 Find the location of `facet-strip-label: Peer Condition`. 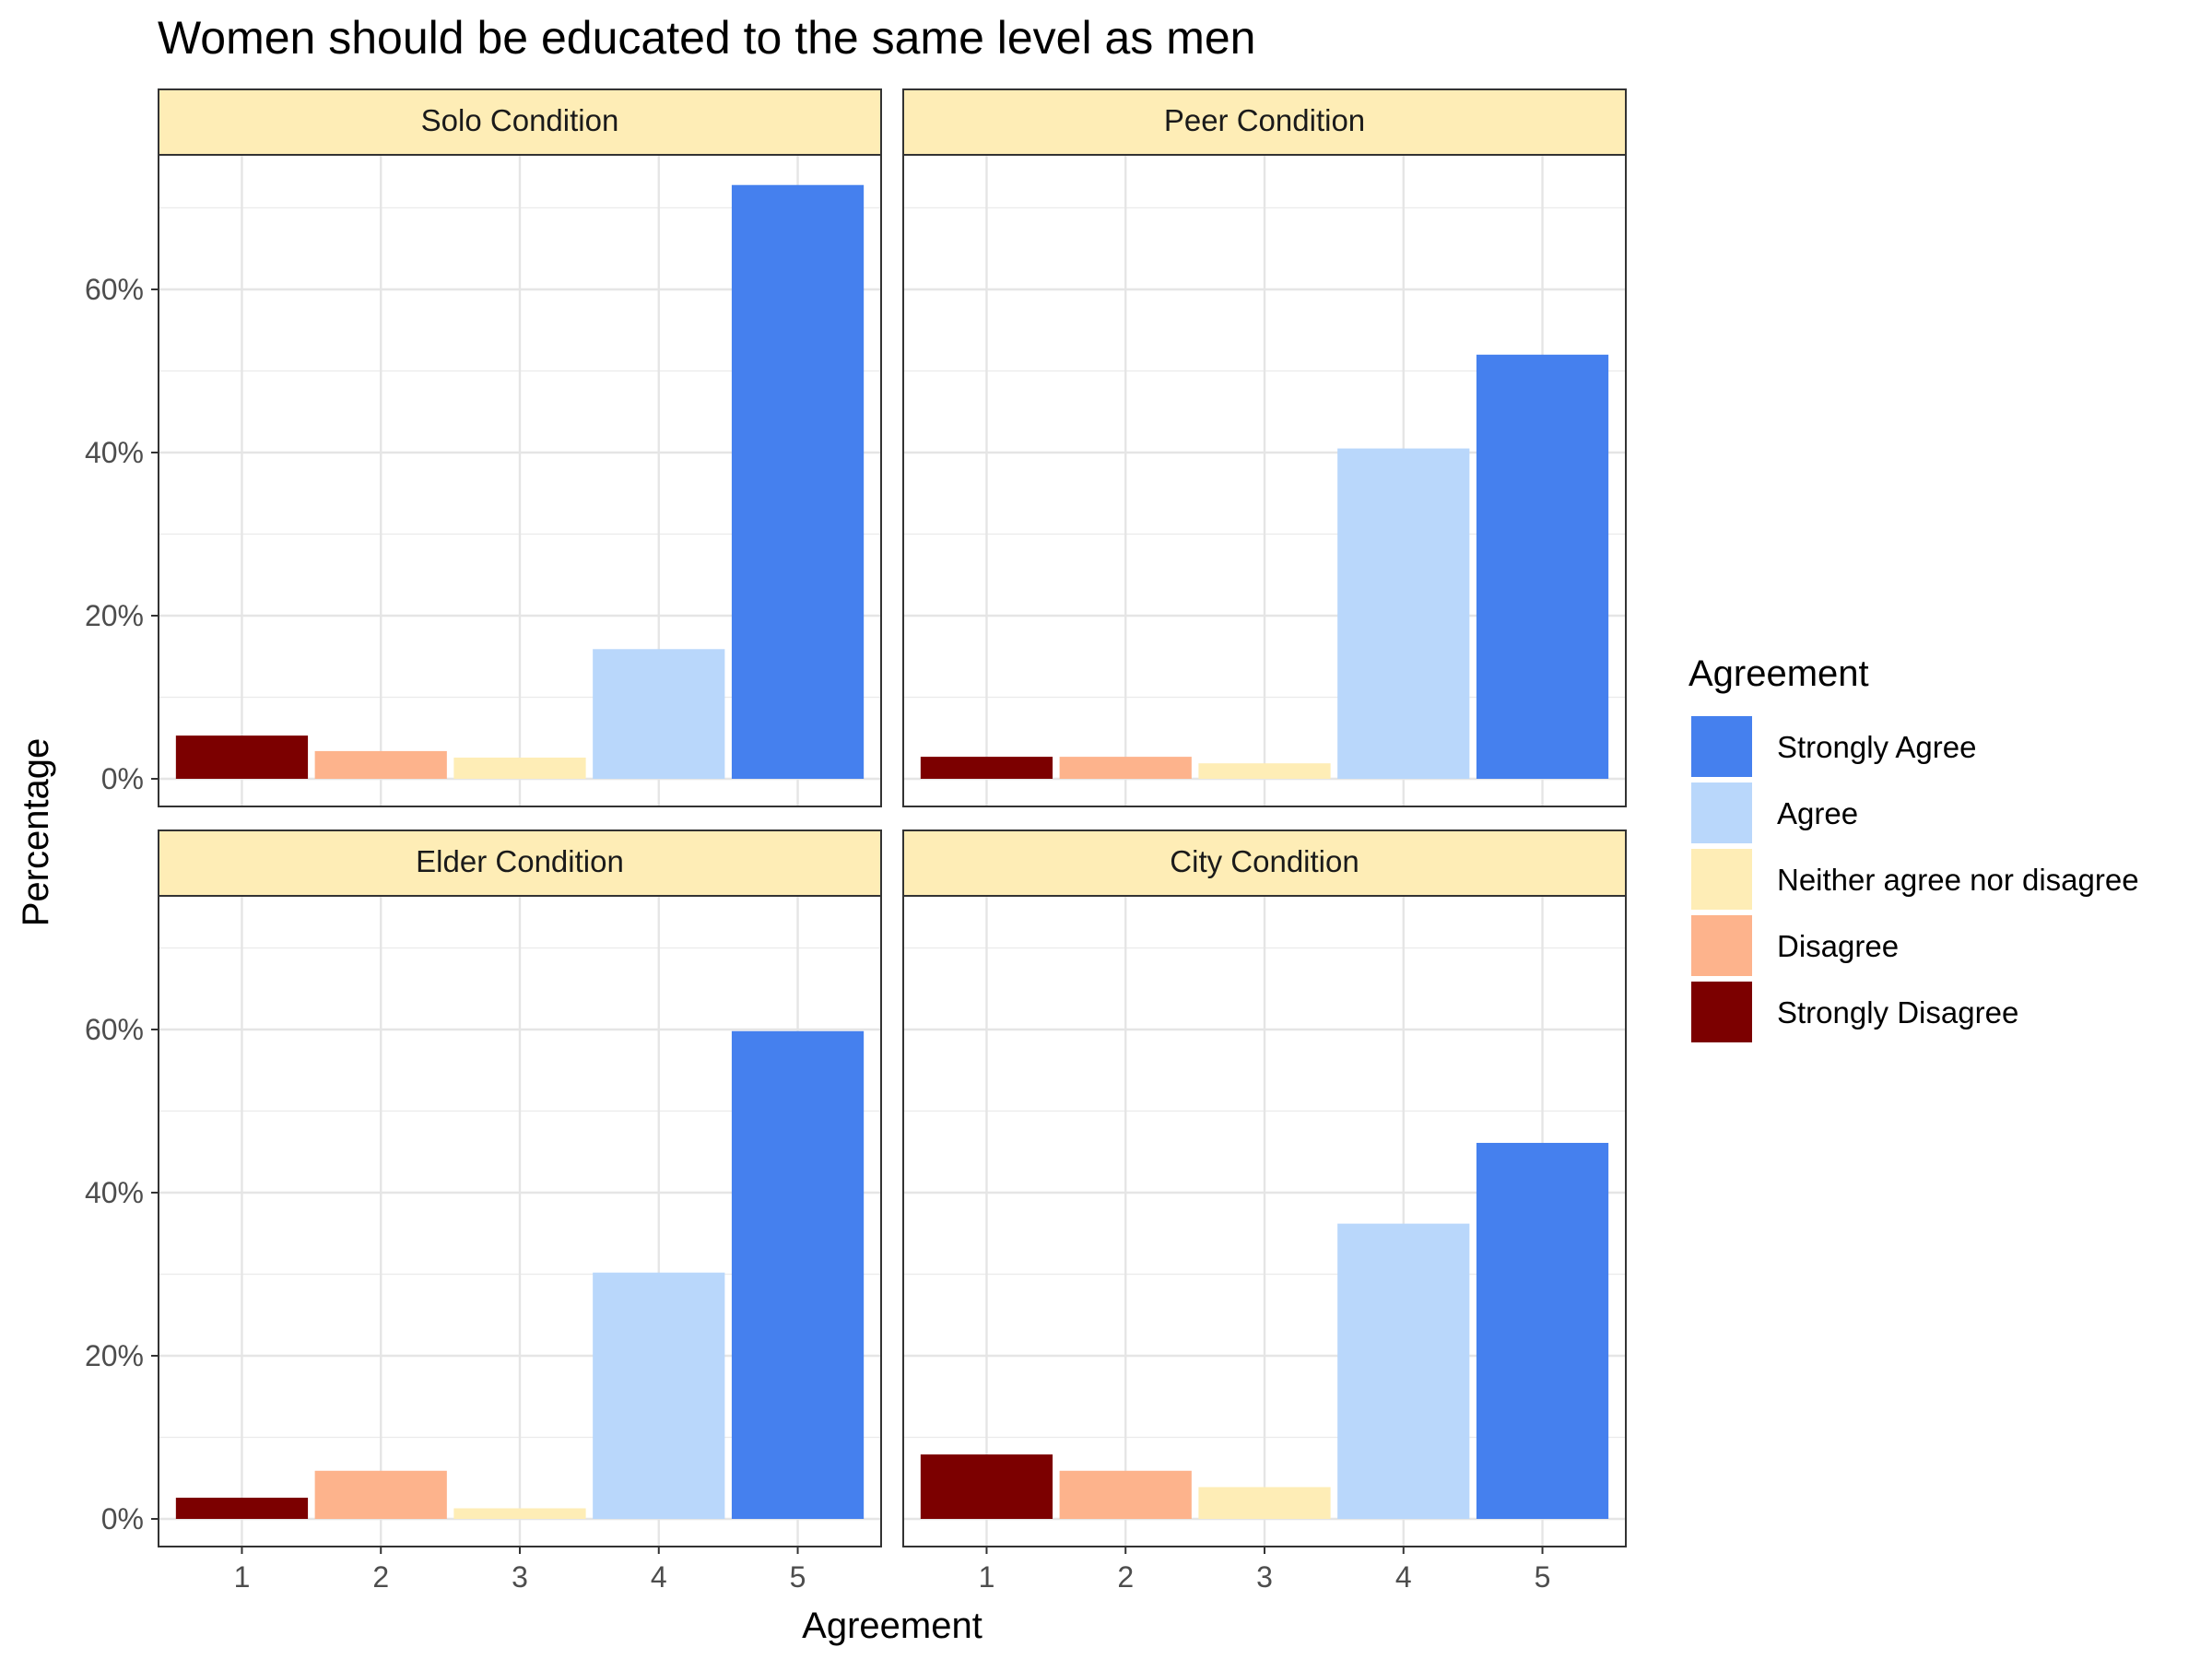

facet-strip-label: Peer Condition is located at coordinates (1264, 120).